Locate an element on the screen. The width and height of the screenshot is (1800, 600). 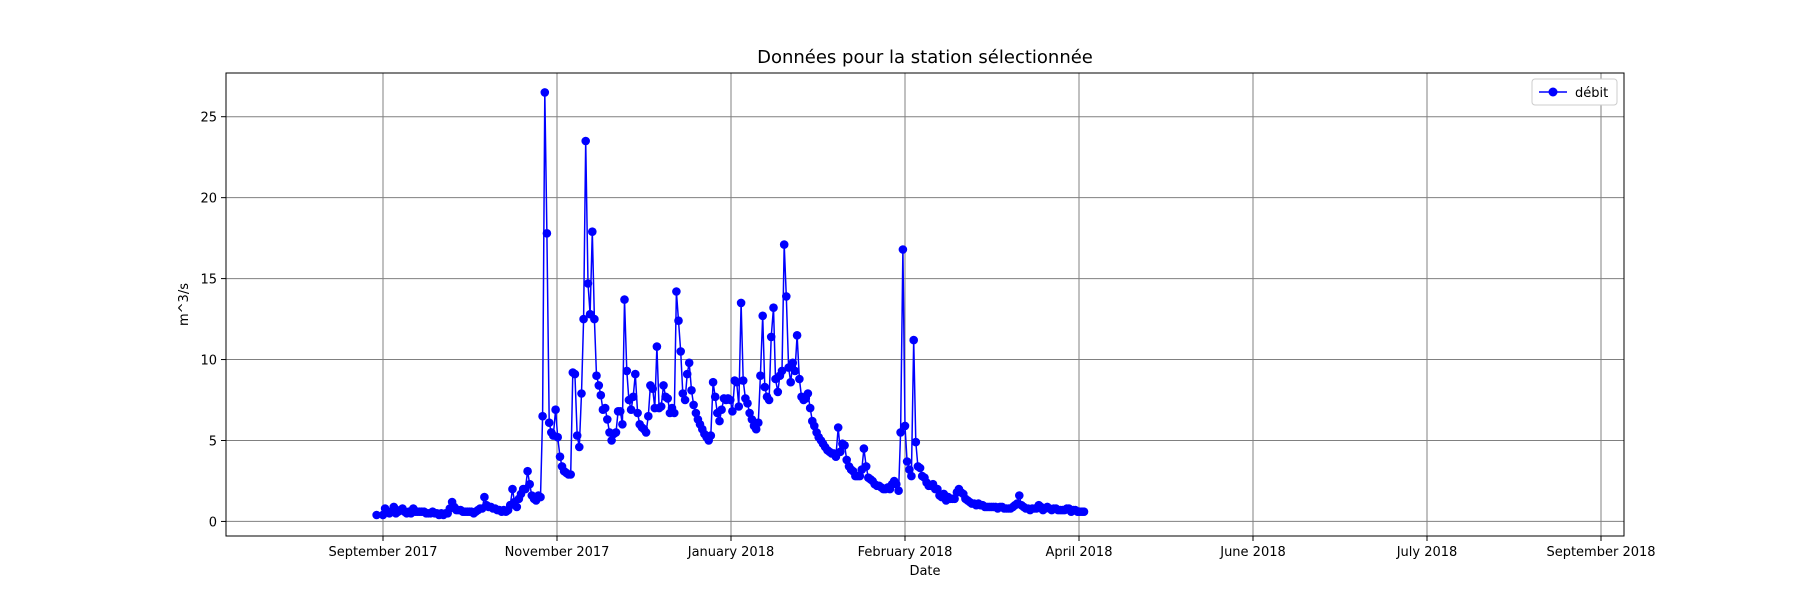
legend: débit is located at coordinates (1574, 92).